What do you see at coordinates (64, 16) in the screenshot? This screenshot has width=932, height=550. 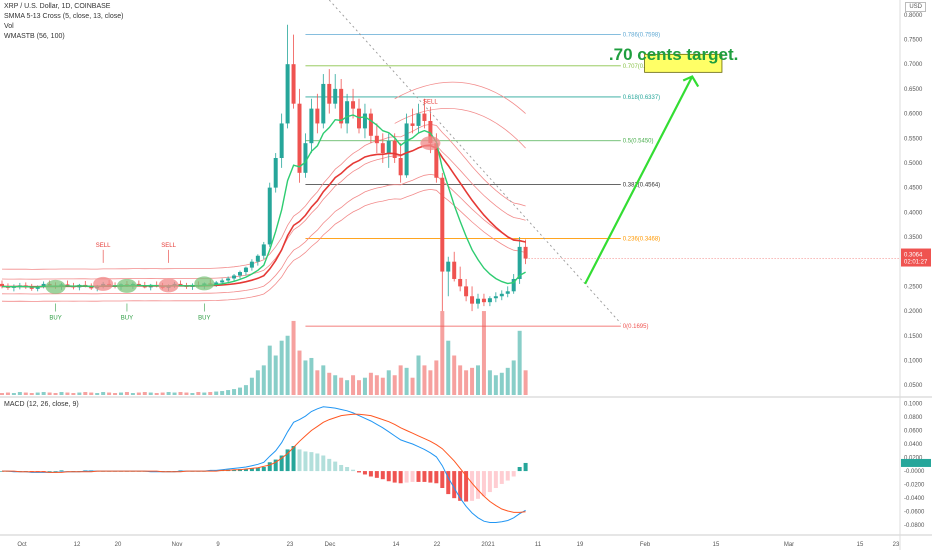 I see `smma-legend: SMMA 5-13 Cross (5, close, 13, close)` at bounding box center [64, 16].